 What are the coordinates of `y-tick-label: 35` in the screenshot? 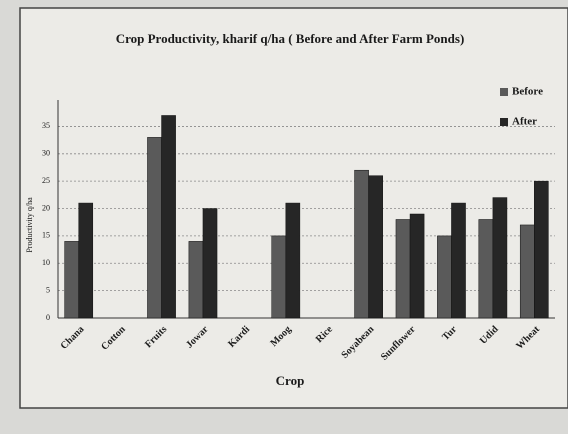 It's located at (46, 125).